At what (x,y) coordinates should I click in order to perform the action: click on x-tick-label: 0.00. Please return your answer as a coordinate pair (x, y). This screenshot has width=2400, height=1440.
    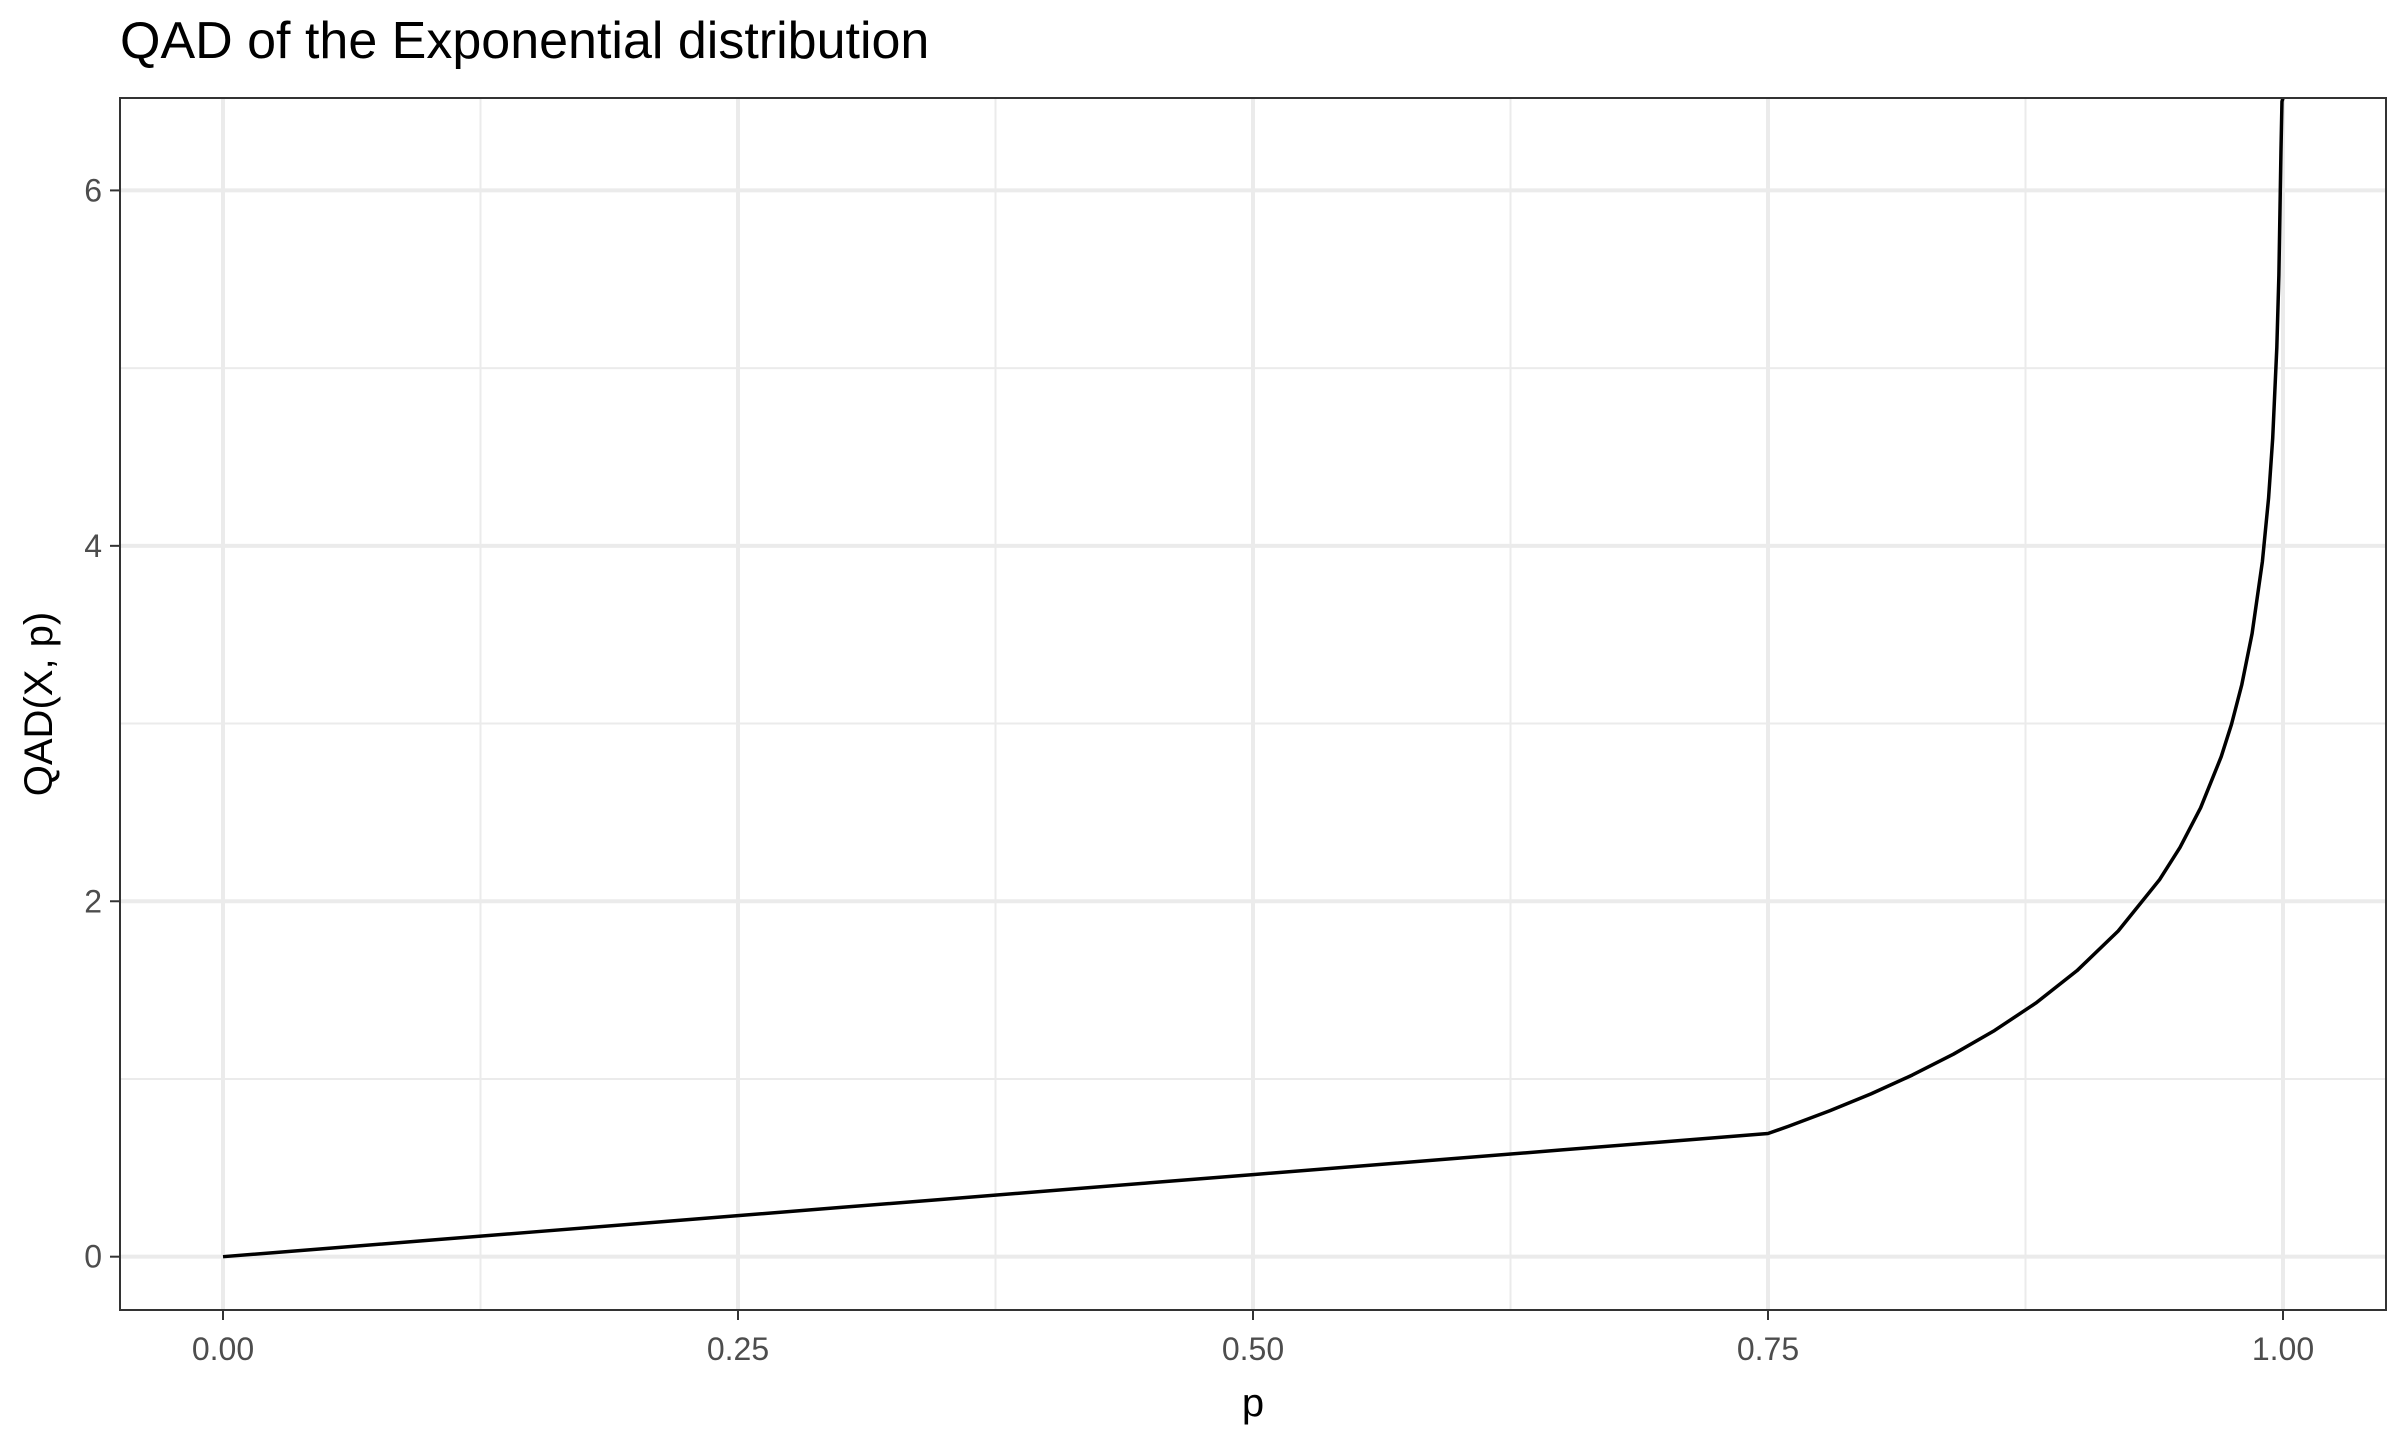
    Looking at the image, I should click on (223, 1349).